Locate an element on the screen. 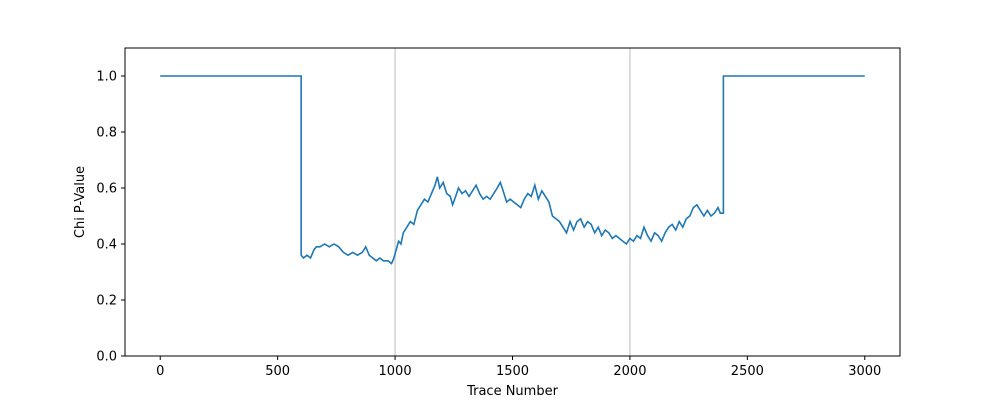  y-tick-label: 1.0 is located at coordinates (106, 77).